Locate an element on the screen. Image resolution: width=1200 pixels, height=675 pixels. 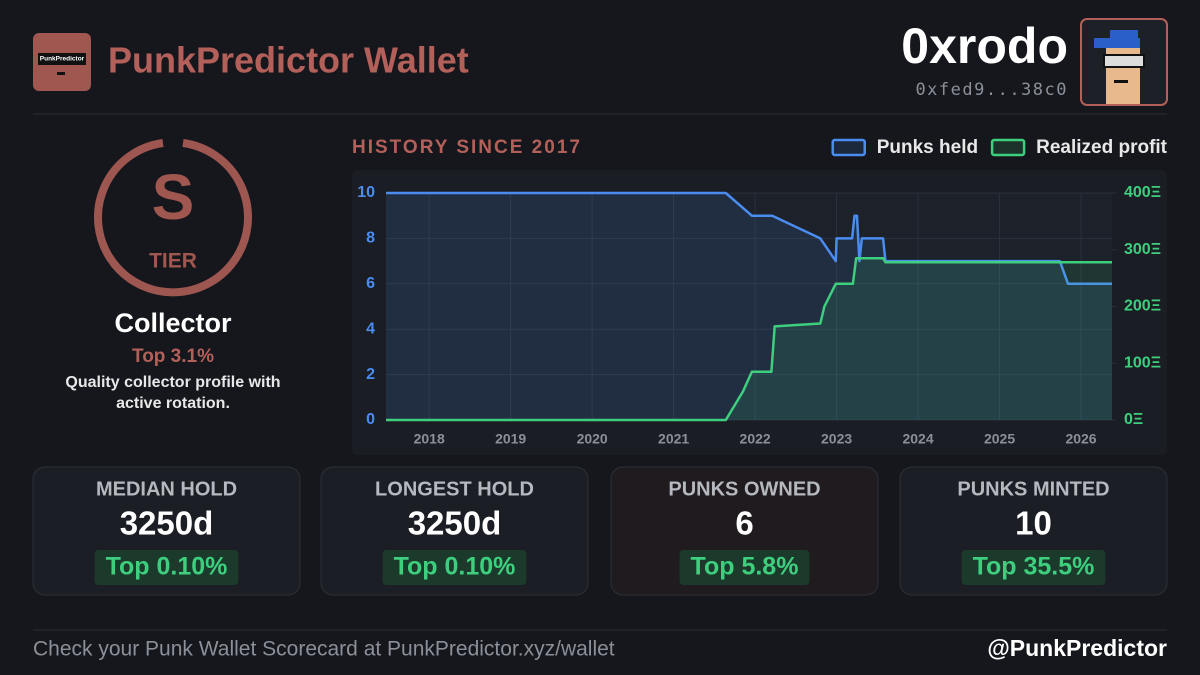
x-tick-label: 2020 is located at coordinates (592, 439).